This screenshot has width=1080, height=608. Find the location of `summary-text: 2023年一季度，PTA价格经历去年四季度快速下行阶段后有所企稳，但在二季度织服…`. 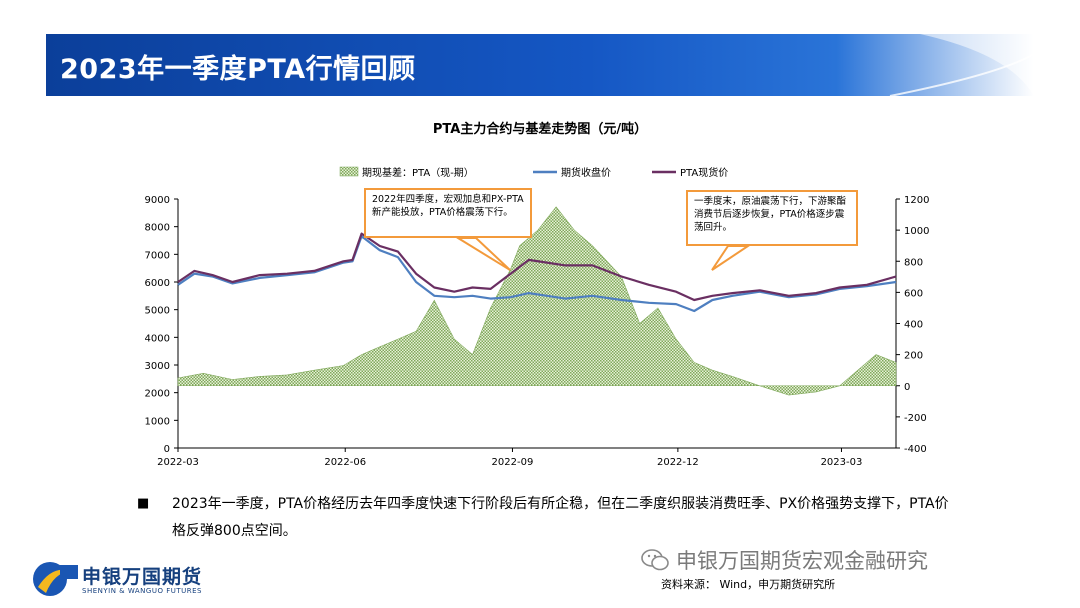

summary-text: 2023年一季度，PTA价格经历去年四季度快速下行阶段后有所企稳，但在二季度织服… is located at coordinates (560, 517).